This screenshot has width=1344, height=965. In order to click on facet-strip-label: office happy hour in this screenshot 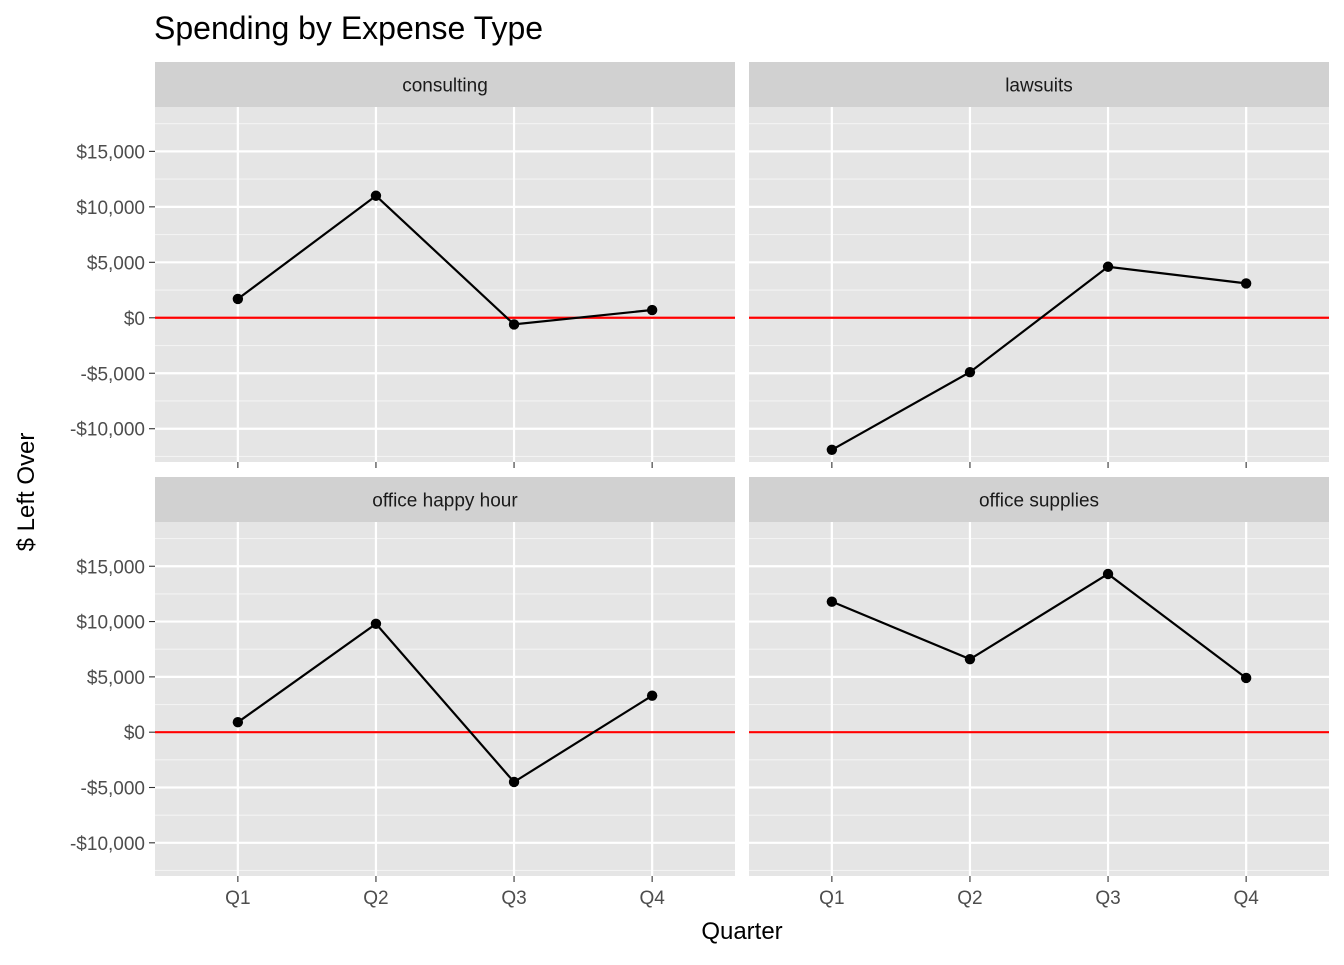, I will do `click(445, 501)`.